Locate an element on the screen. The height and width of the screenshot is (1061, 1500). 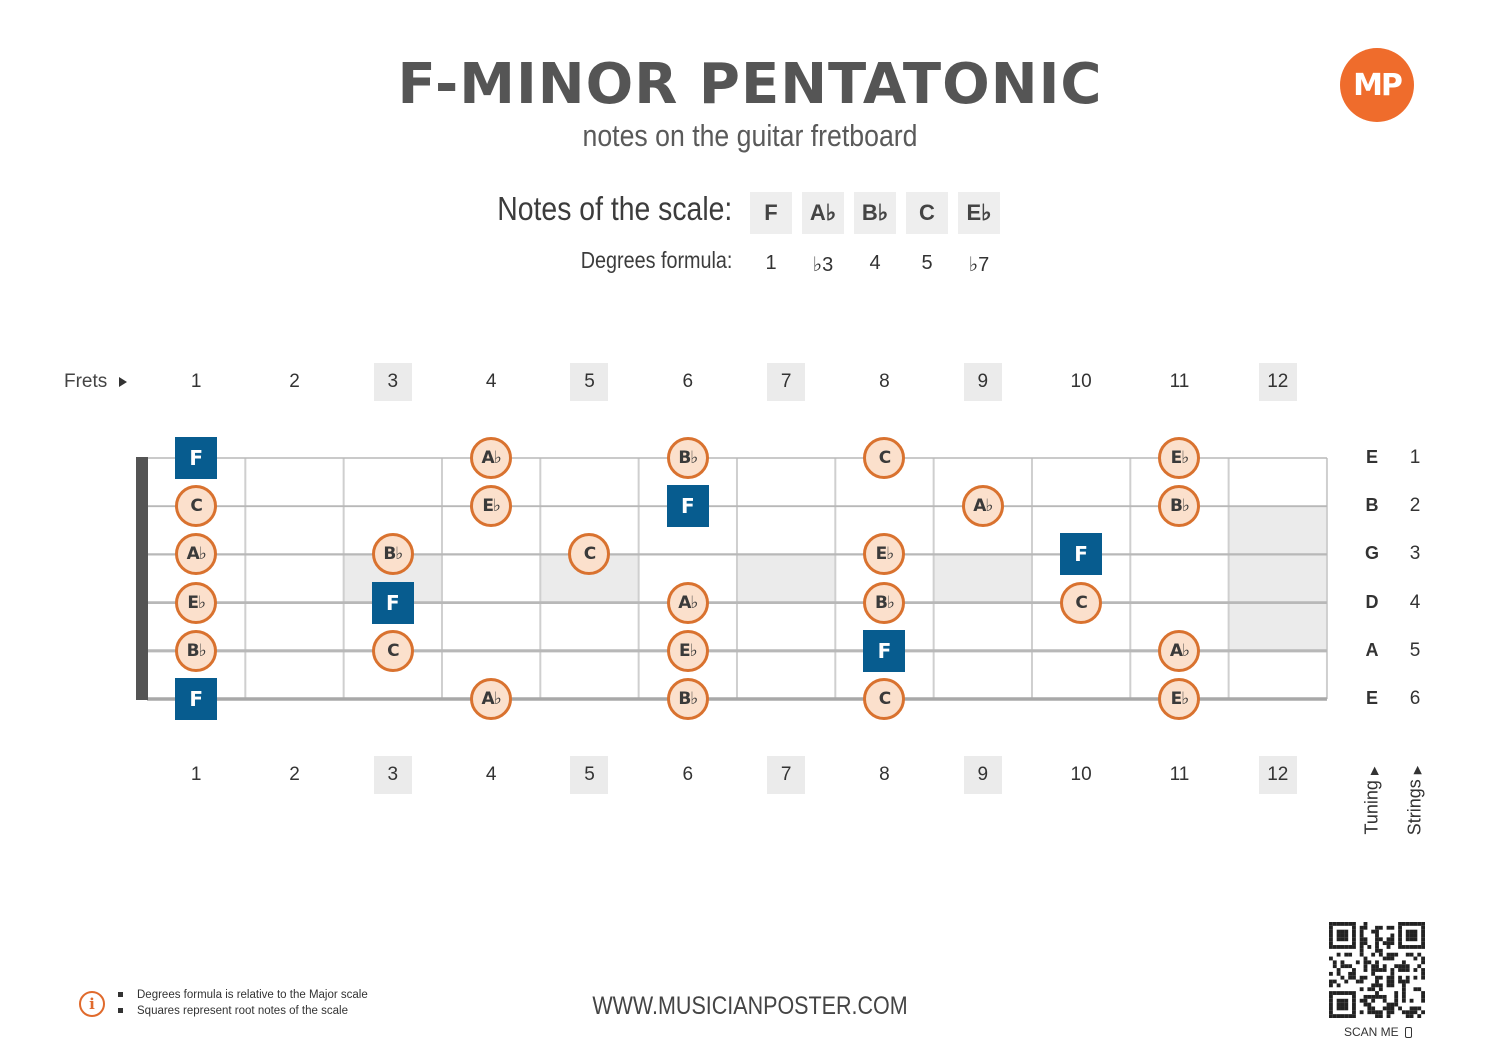
note-marker: E♭ is located at coordinates (1179, 458).